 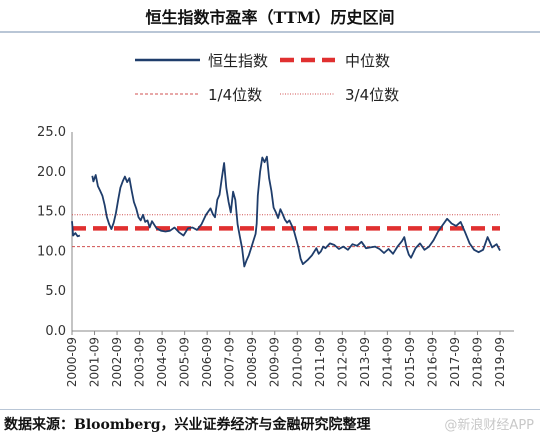 I want to click on x-tick-label: 2018-09, so click(x=477, y=362).